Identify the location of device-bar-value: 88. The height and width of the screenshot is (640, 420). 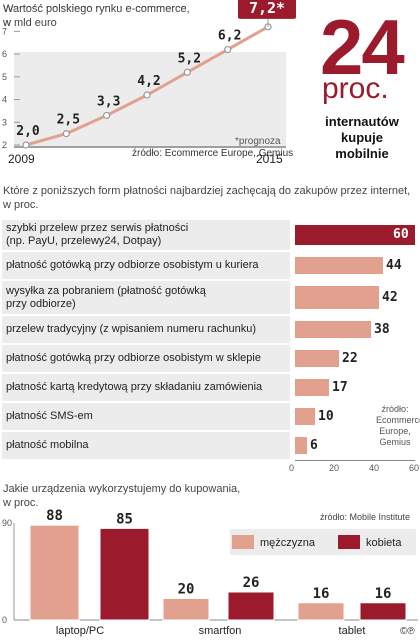
(54, 516).